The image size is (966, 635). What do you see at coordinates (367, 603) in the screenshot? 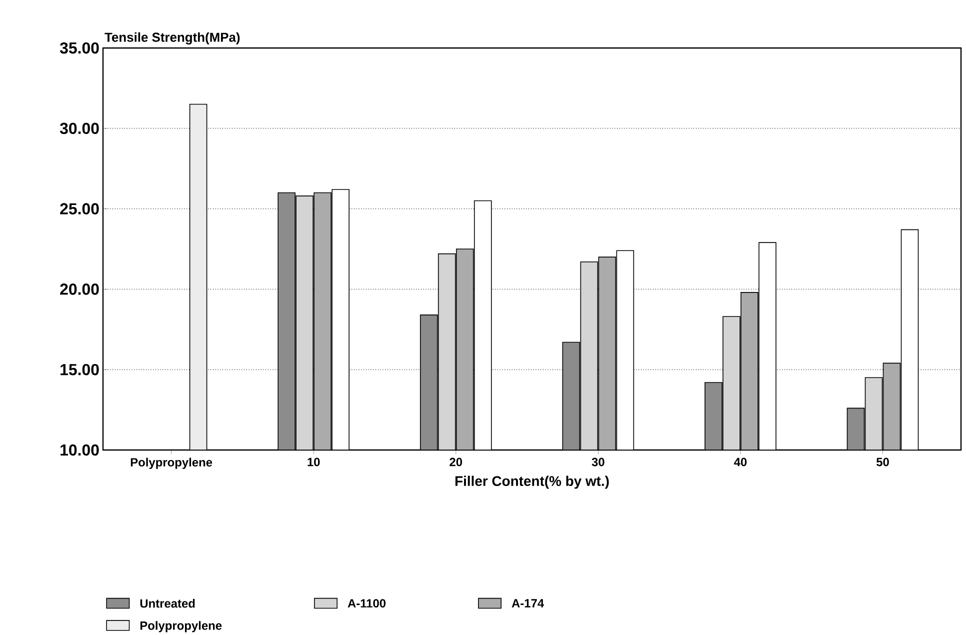
I see `legend-label: A-1100` at bounding box center [367, 603].